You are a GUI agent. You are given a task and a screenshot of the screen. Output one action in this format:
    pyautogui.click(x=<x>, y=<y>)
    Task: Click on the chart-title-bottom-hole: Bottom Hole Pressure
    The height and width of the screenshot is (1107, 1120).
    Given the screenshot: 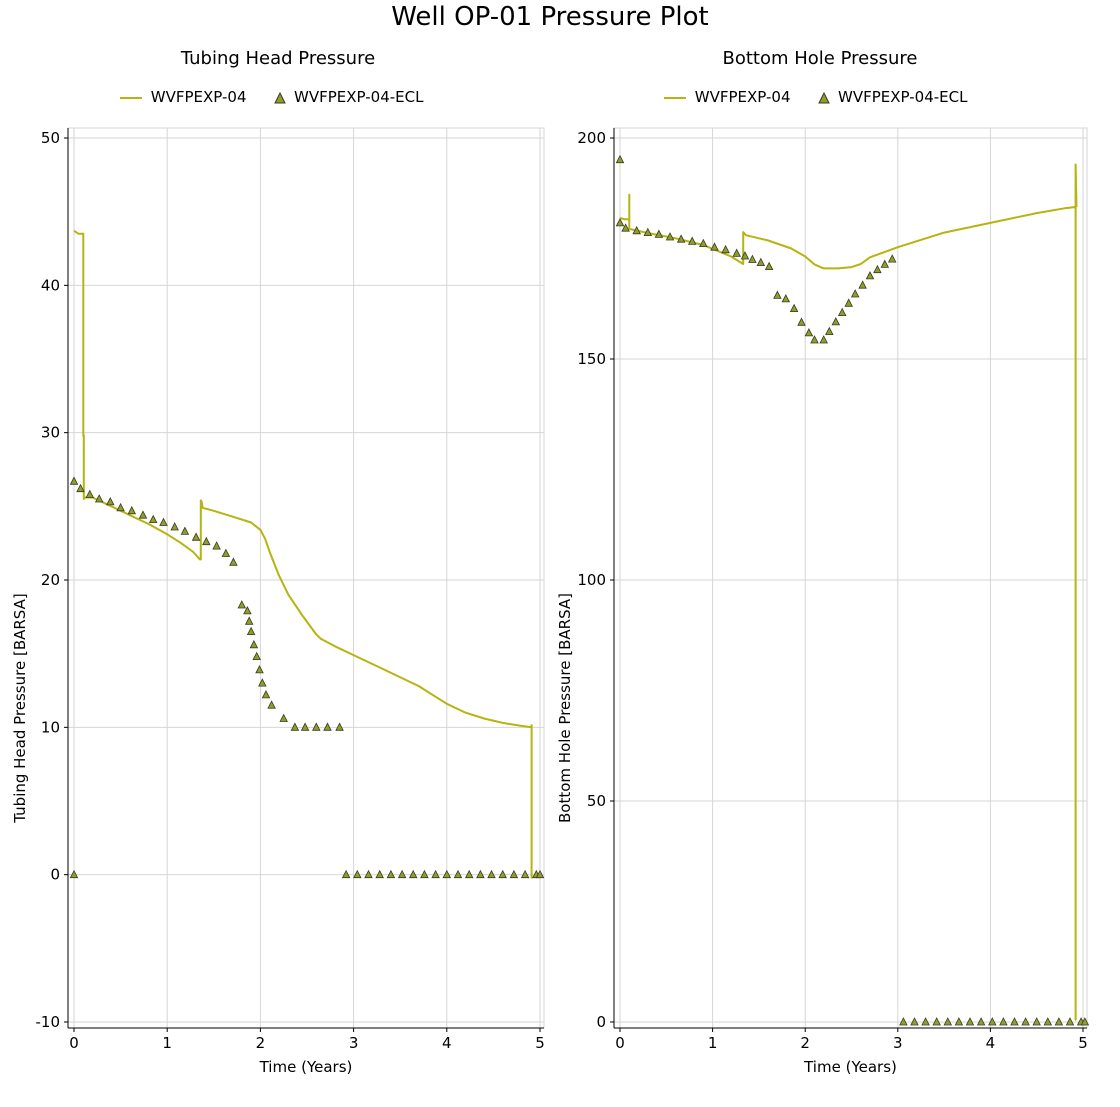 What is the action you would take?
    pyautogui.click(x=820, y=58)
    